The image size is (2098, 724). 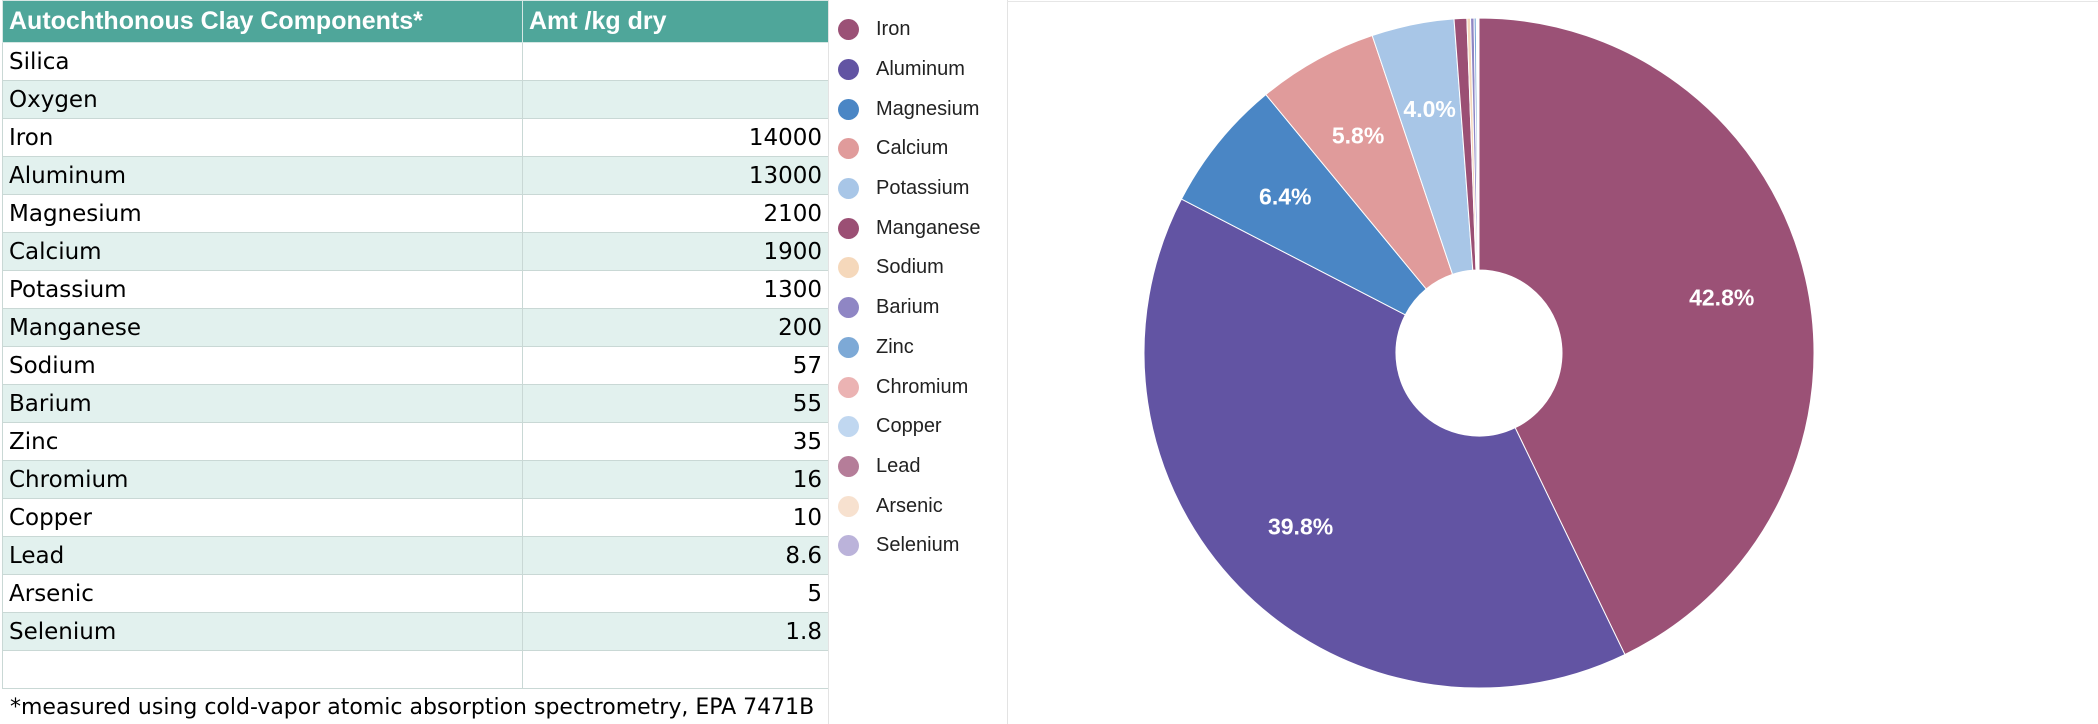 I want to click on component-name-cell: Iron, so click(x=262, y=137).